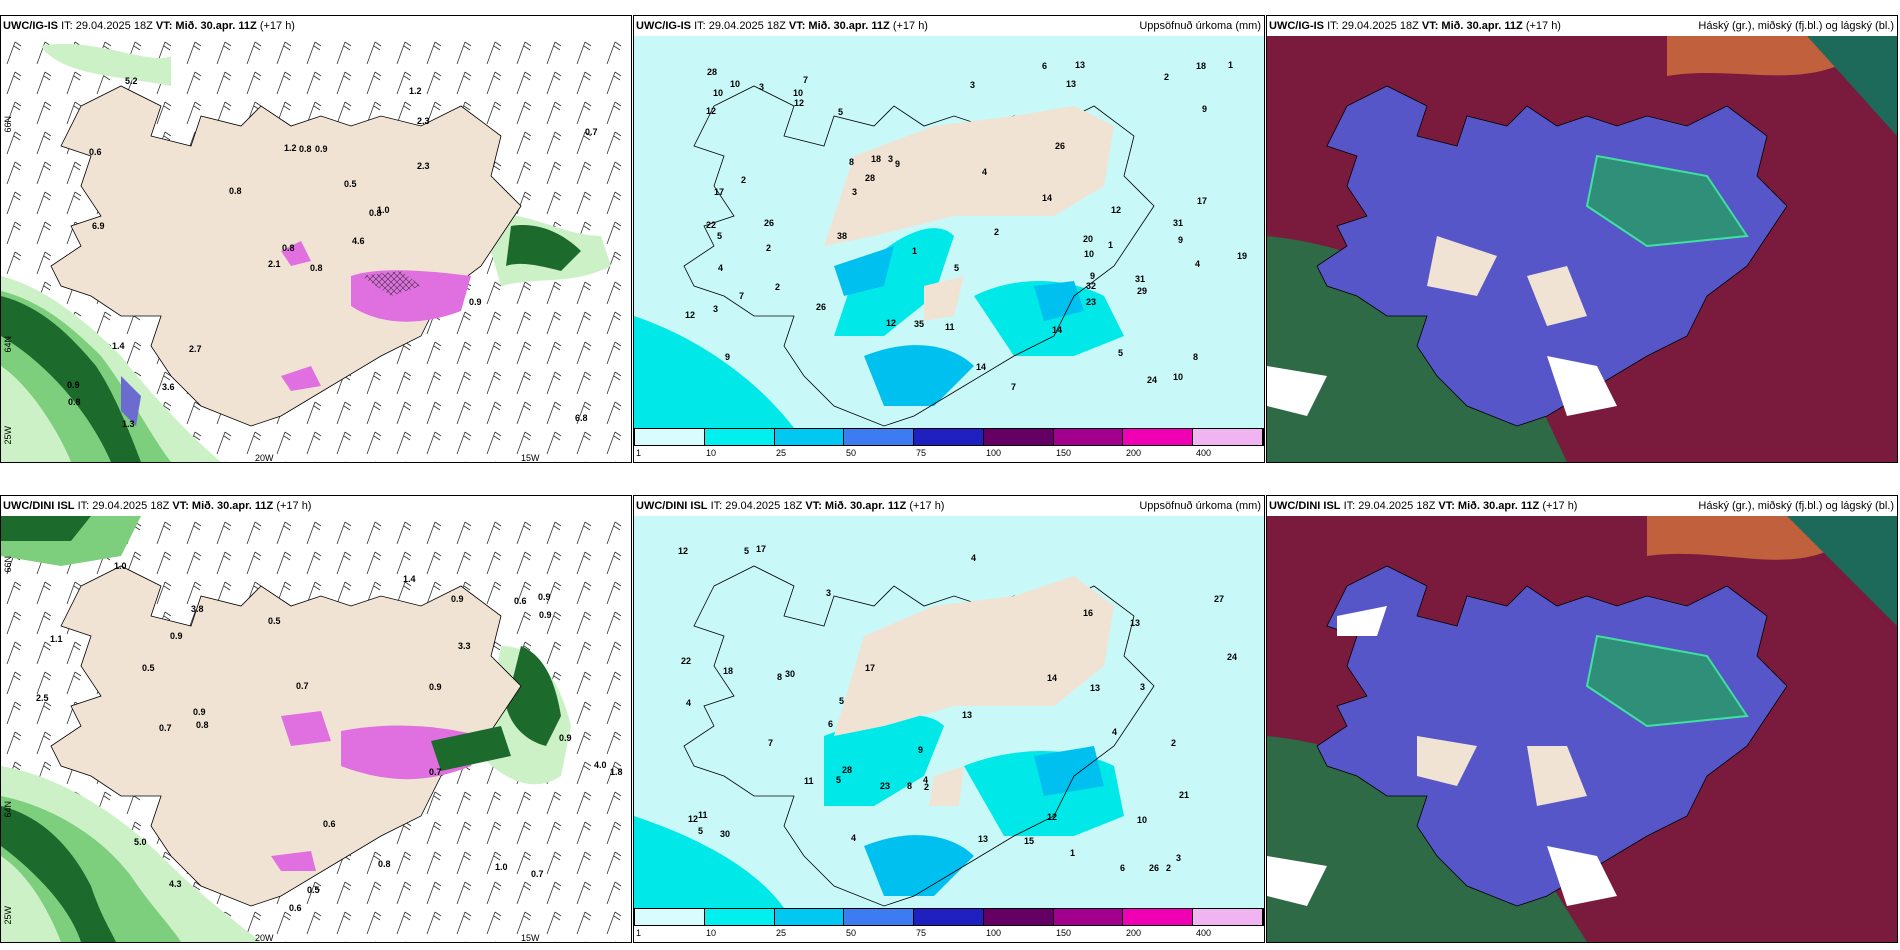 This screenshot has width=1900, height=950. I want to click on colorbar: 1 10 25 50 75 100 150 200 400, so click(949, 925).